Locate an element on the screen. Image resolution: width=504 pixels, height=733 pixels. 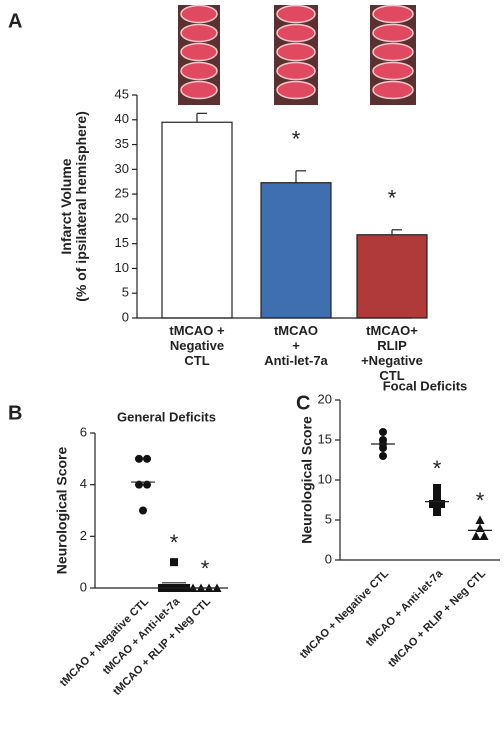
chart-title: Focal Deficits is located at coordinates (425, 385).